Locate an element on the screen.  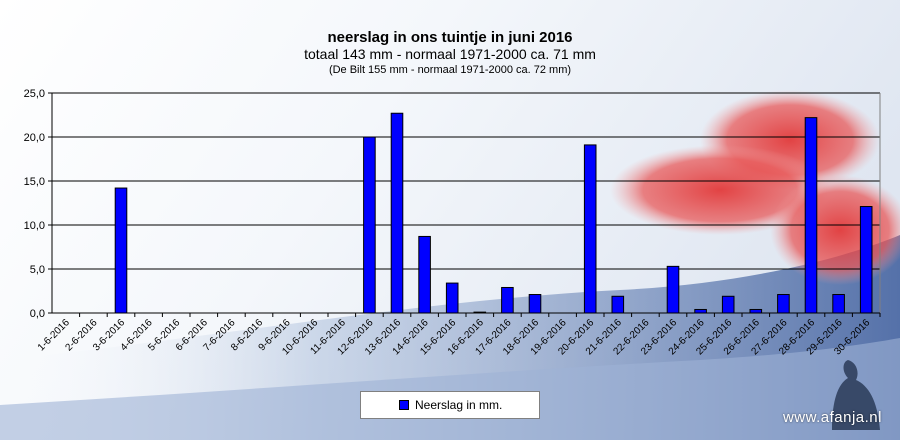
legend-label: Neerslag in mm. is located at coordinates (459, 405).